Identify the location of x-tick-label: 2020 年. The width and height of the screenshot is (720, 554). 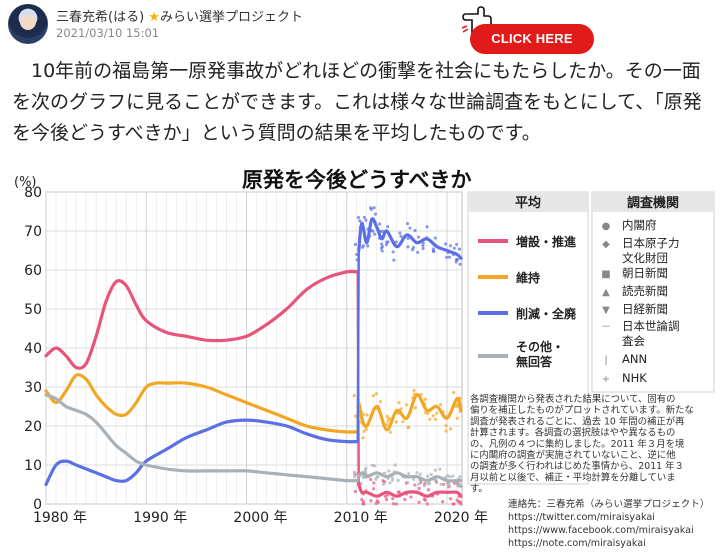
(461, 518).